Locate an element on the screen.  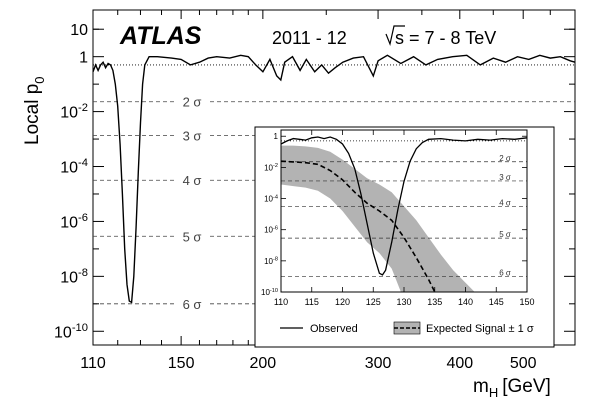
inset-observed-curve is located at coordinates (404, 206).